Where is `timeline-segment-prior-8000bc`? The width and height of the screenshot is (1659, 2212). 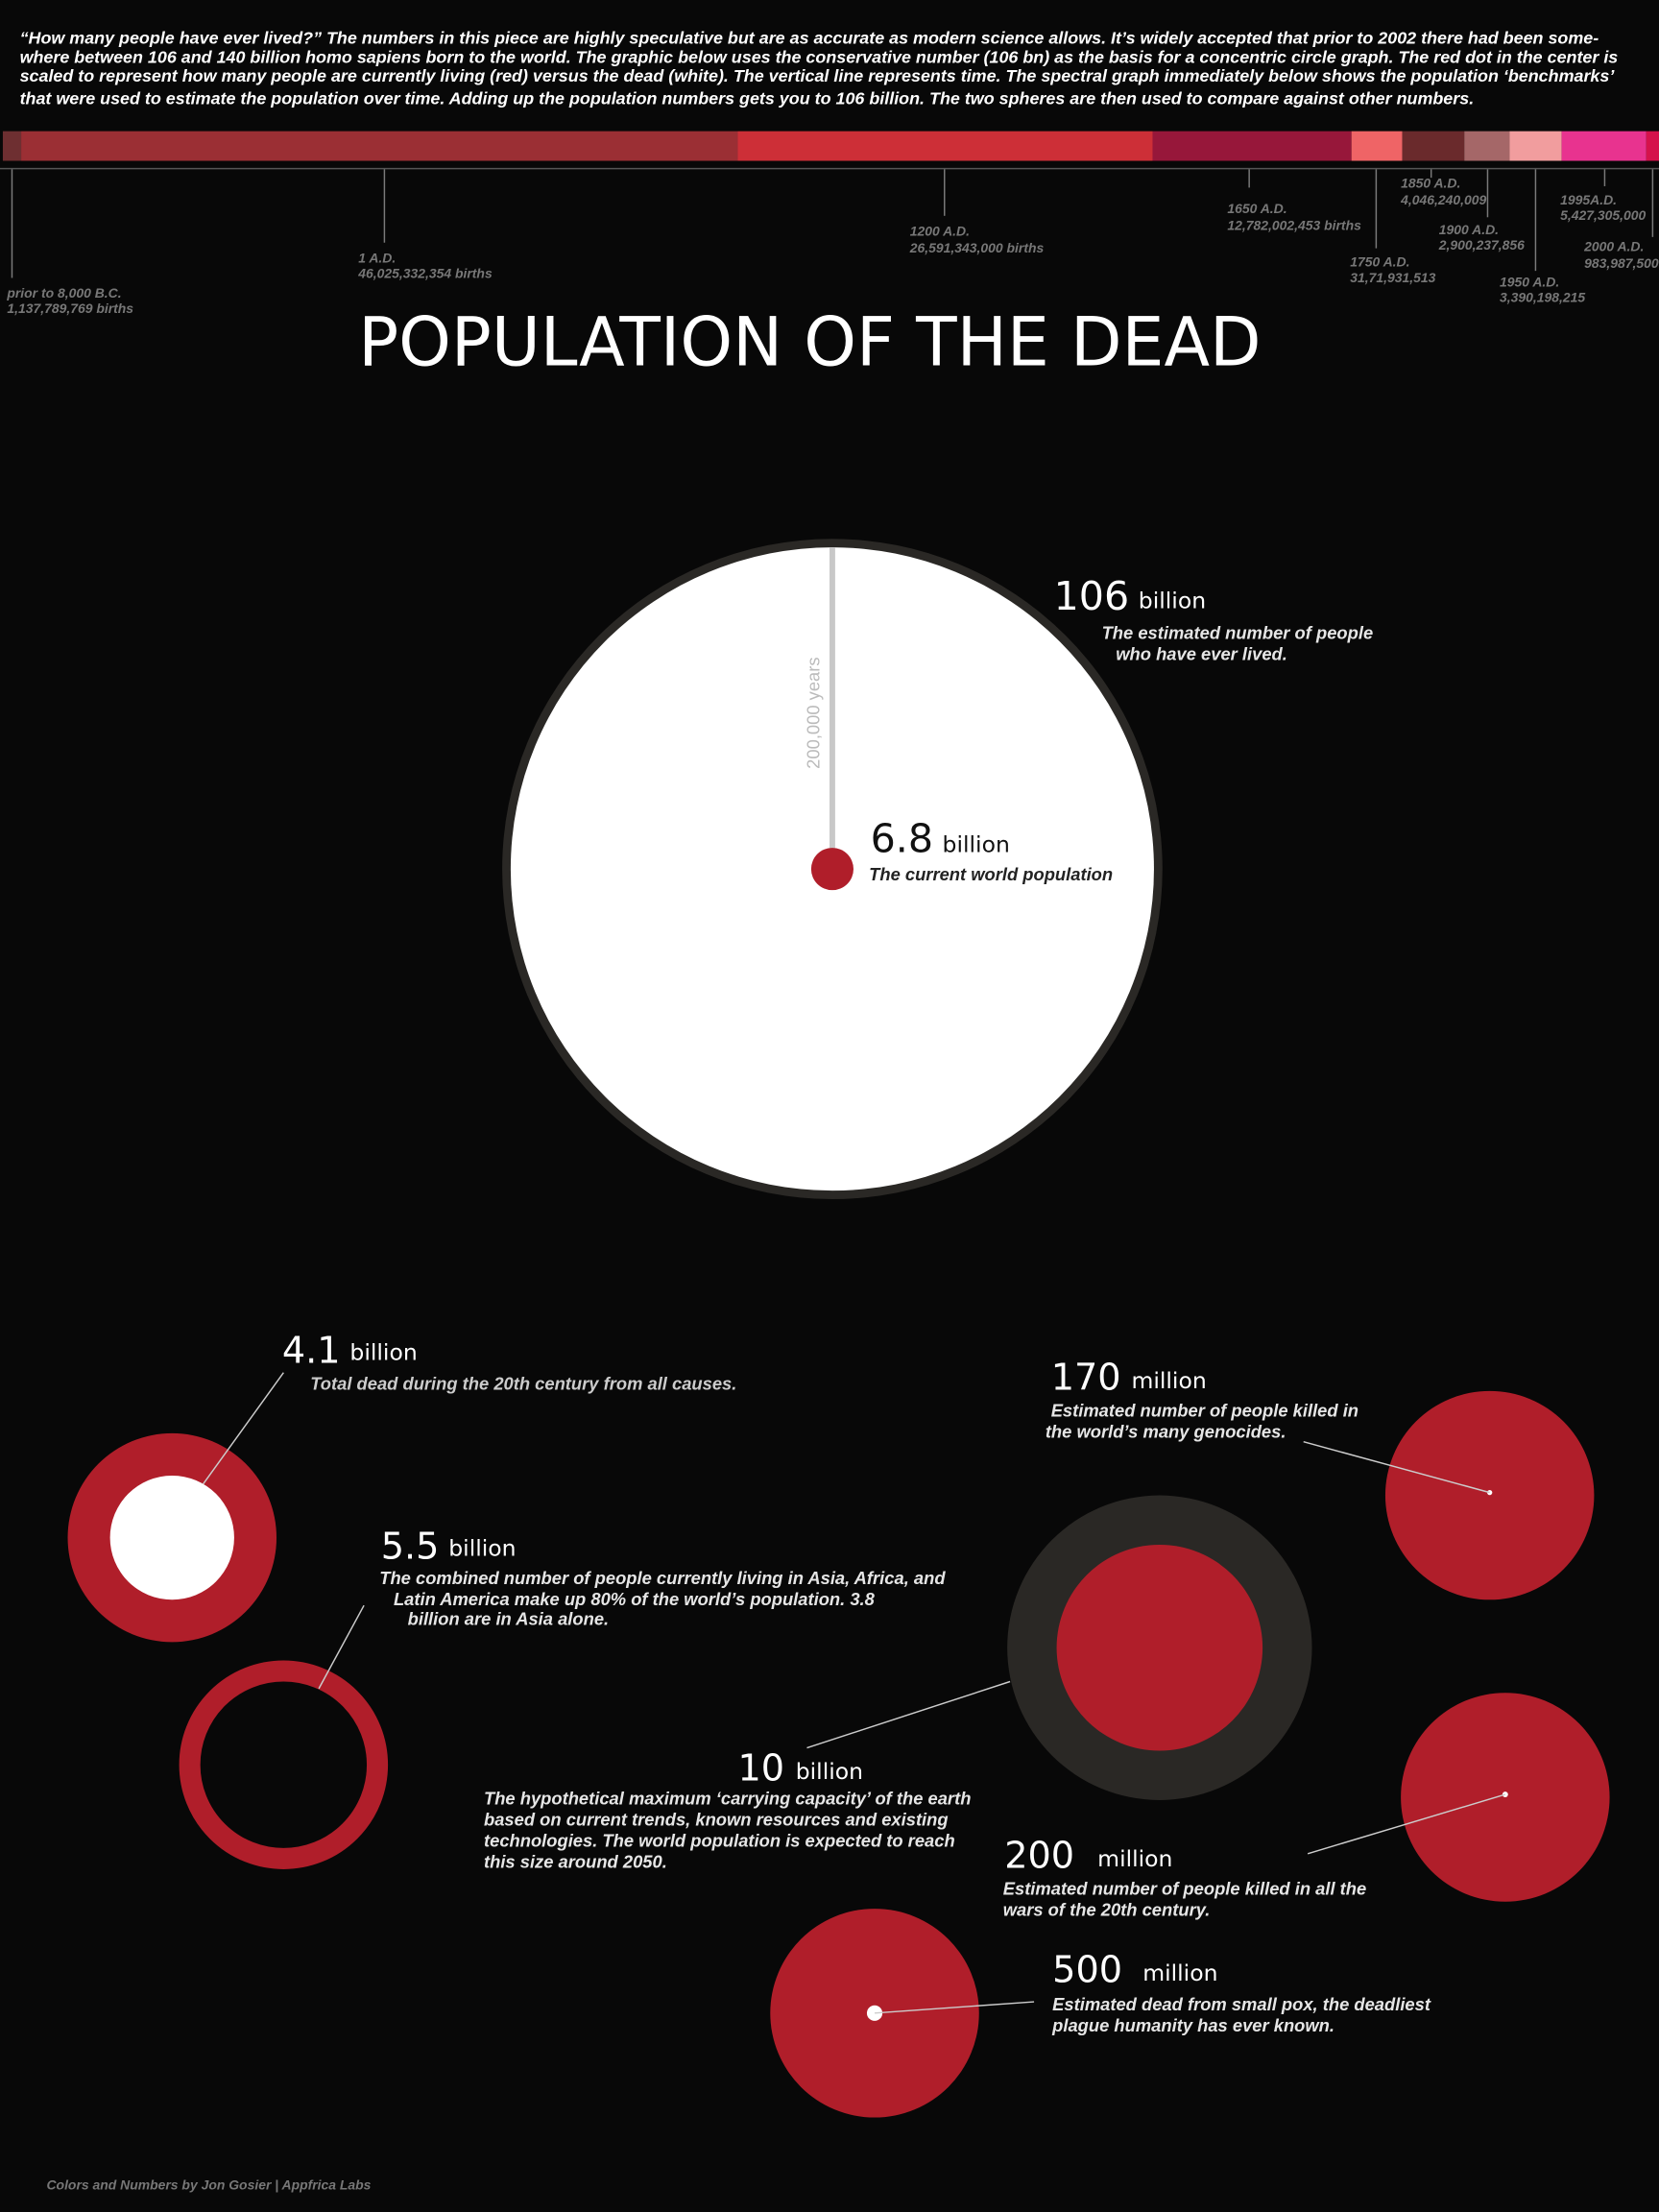
timeline-segment-prior-8000bc is located at coordinates (12, 146).